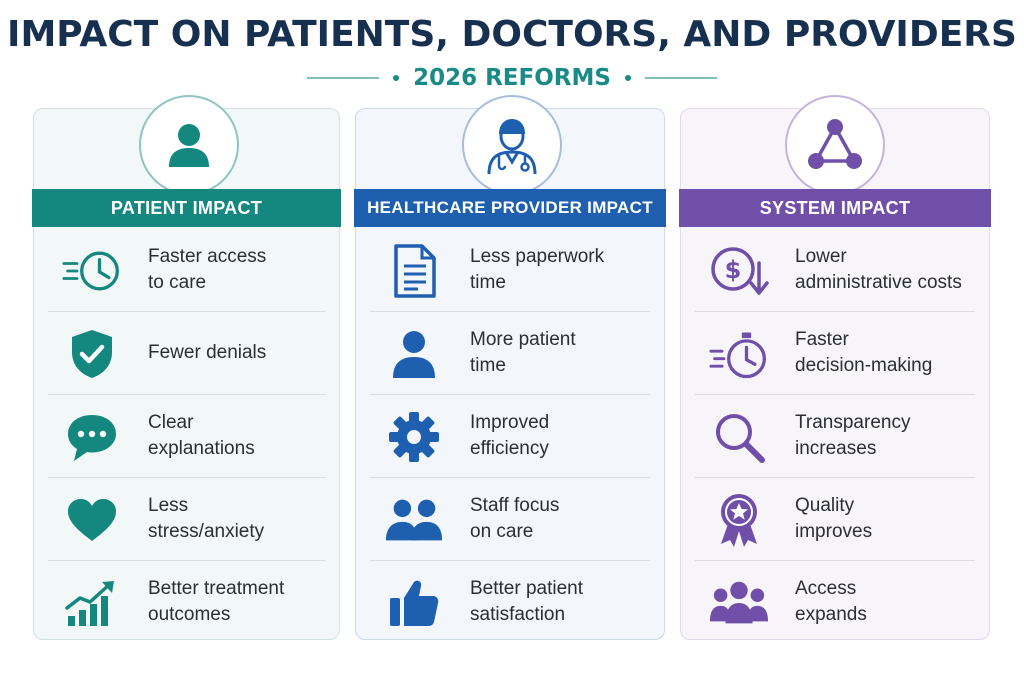 Image resolution: width=1024 pixels, height=683 pixels. I want to click on list-item: Faster access to care, so click(186, 270).